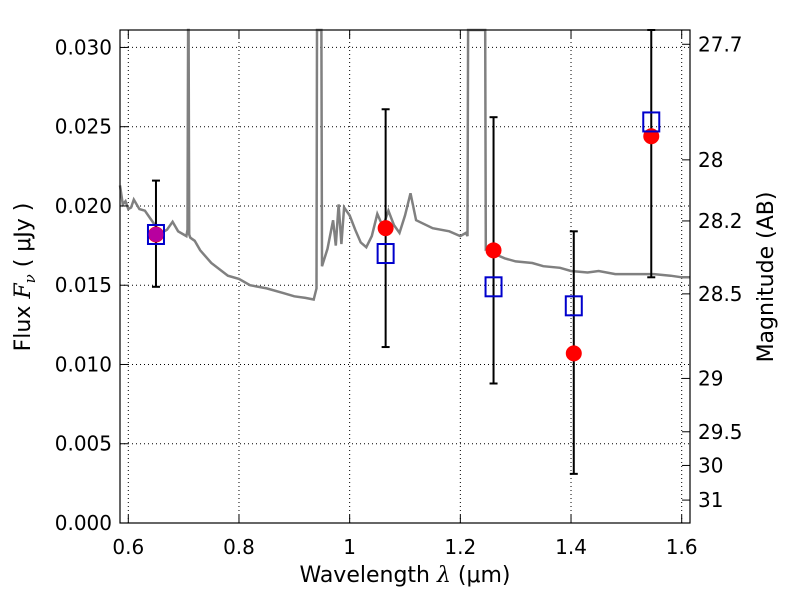 The width and height of the screenshot is (800, 600). Describe the element at coordinates (710, 465) in the screenshot. I see `mag-tick-label: 30` at that location.